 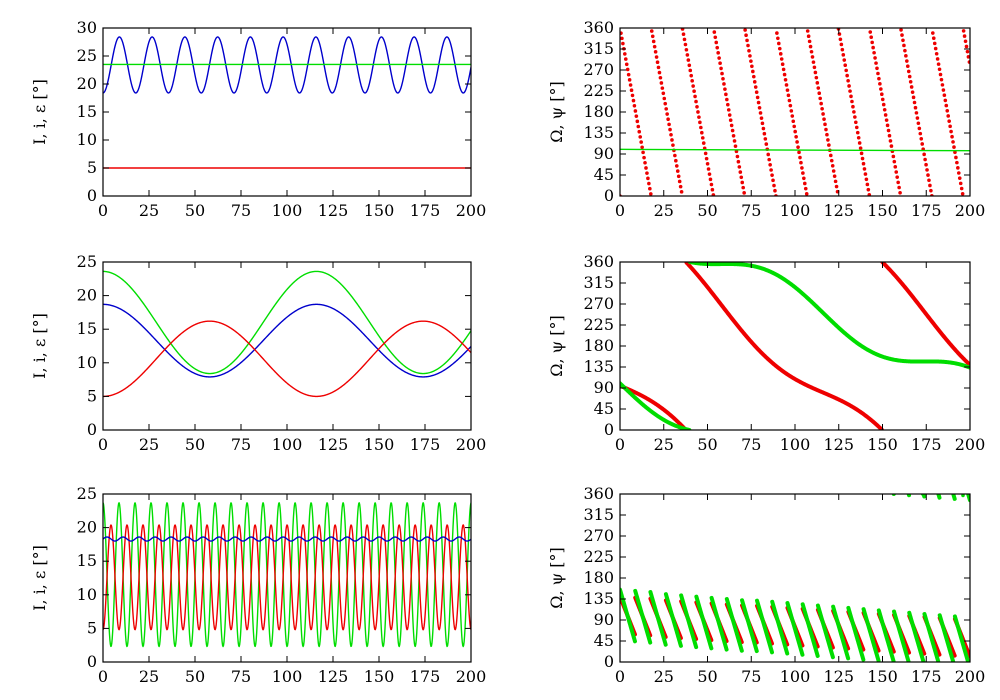 What do you see at coordinates (103, 210) in the screenshot?
I see `x-tick-label: 0` at bounding box center [103, 210].